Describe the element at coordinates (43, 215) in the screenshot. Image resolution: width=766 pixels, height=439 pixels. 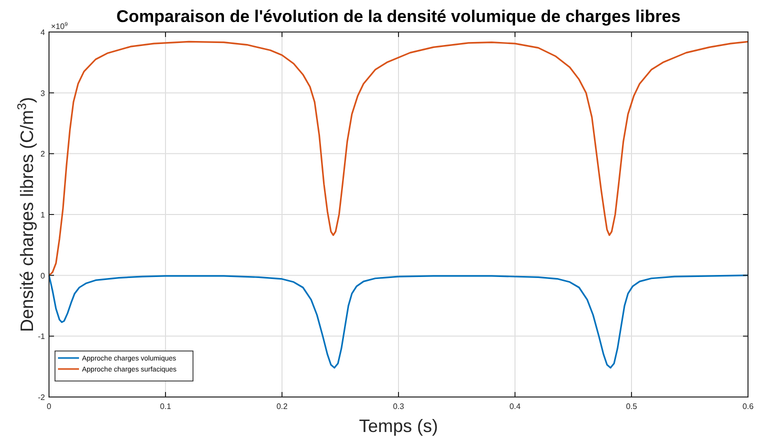
I see `y-tick-label: 1` at that location.